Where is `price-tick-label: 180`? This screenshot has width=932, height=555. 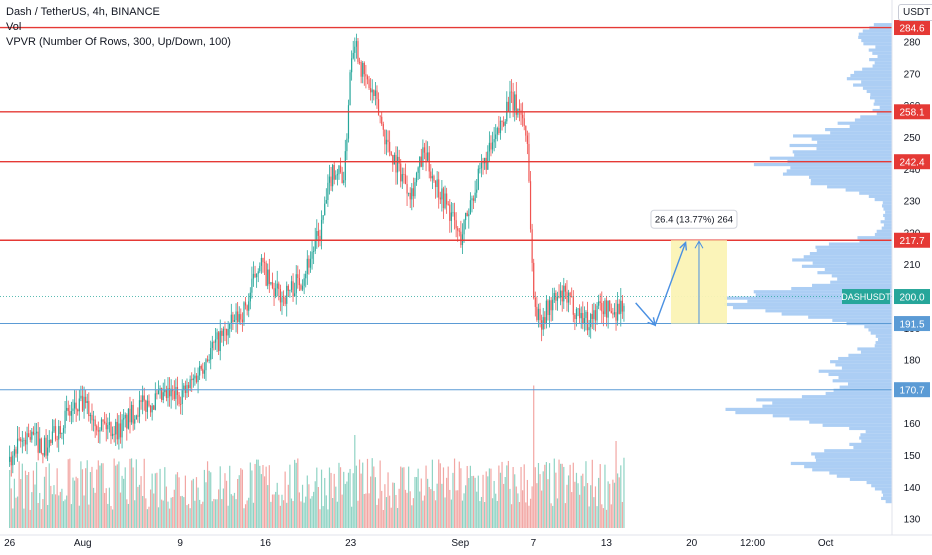
price-tick-label: 180 is located at coordinates (912, 361).